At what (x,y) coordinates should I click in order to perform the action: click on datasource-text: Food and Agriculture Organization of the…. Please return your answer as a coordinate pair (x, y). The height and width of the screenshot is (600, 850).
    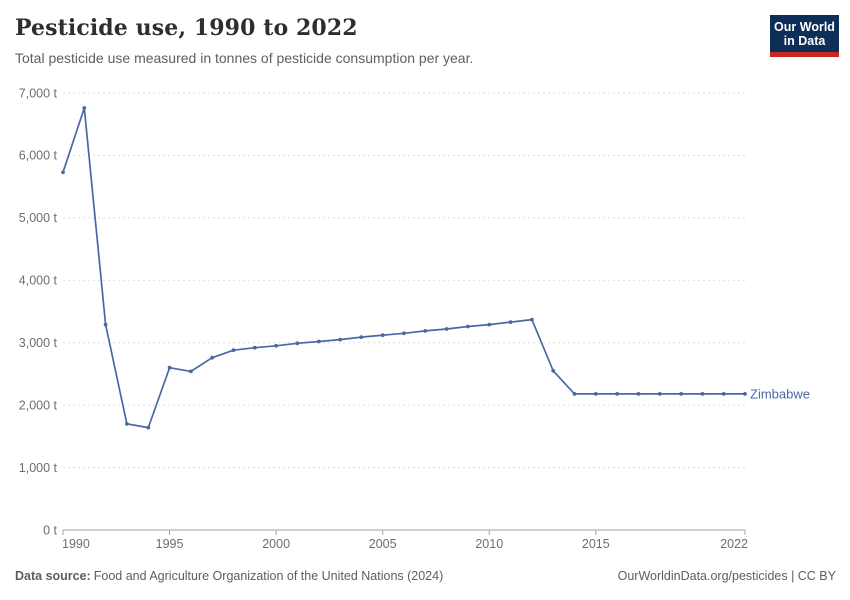
    Looking at the image, I should click on (268, 576).